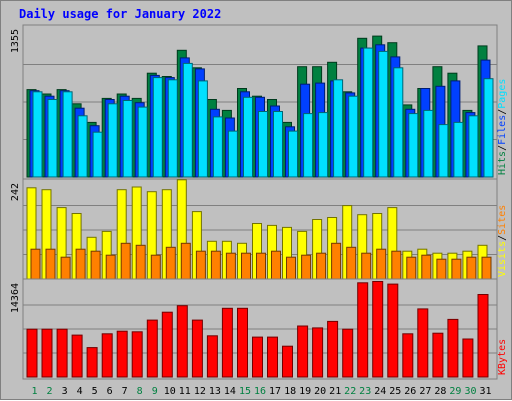 This screenshot has height=401, width=512. I want to click on x-tick-label-day-12: 12, so click(200, 391).